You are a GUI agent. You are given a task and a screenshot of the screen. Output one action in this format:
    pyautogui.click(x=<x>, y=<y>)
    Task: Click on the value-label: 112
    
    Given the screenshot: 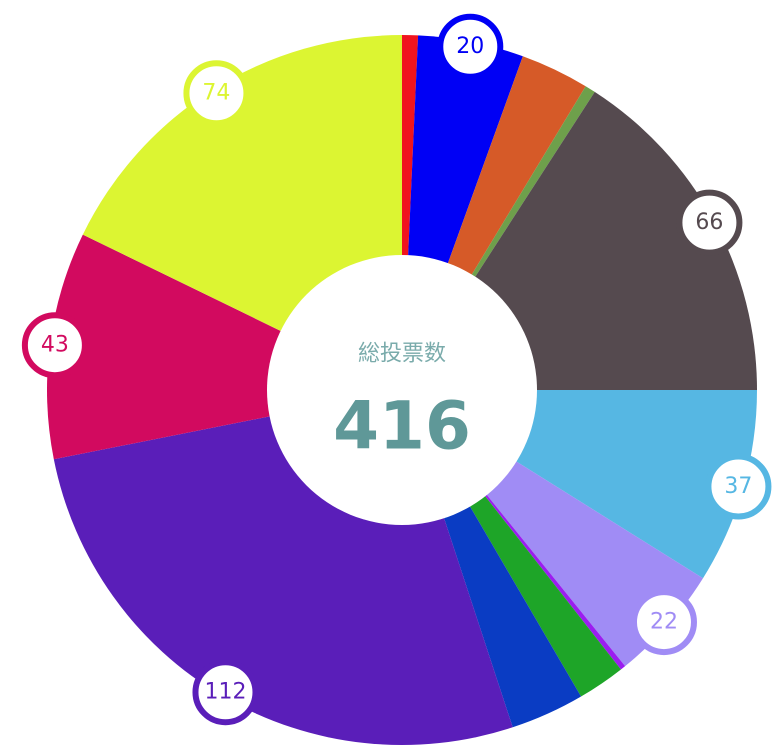 What is the action you would take?
    pyautogui.click(x=225, y=692)
    